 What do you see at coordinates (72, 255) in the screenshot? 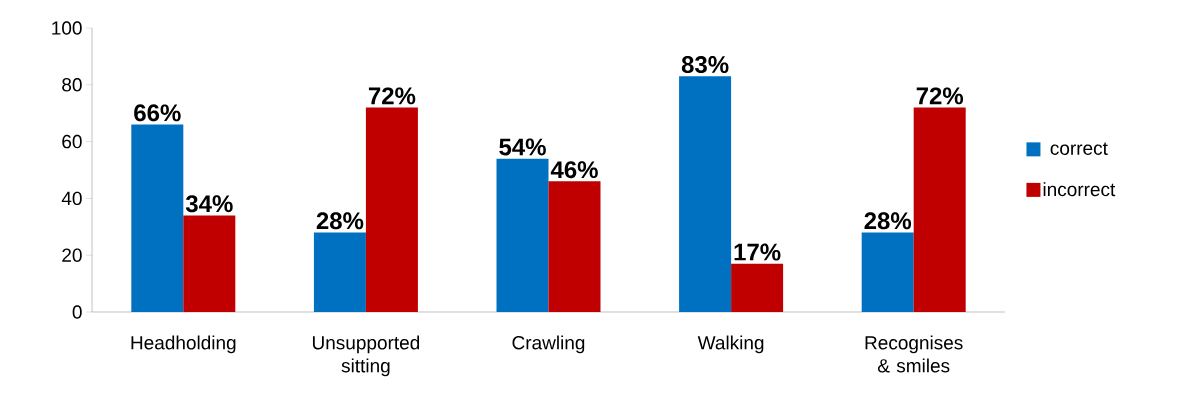
I see `y-tick-label: 20` at bounding box center [72, 255].